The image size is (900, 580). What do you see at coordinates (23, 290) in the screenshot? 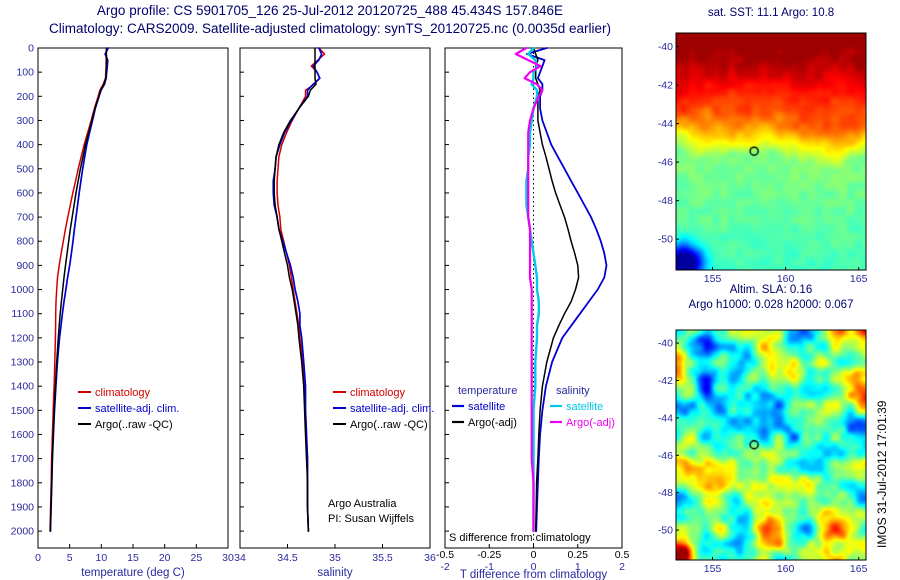
I see `y-tick-label: 1000` at bounding box center [23, 290].